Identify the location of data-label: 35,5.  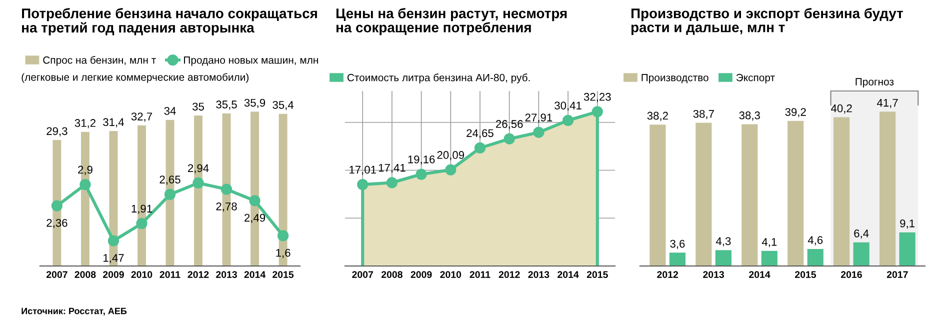
(226, 105).